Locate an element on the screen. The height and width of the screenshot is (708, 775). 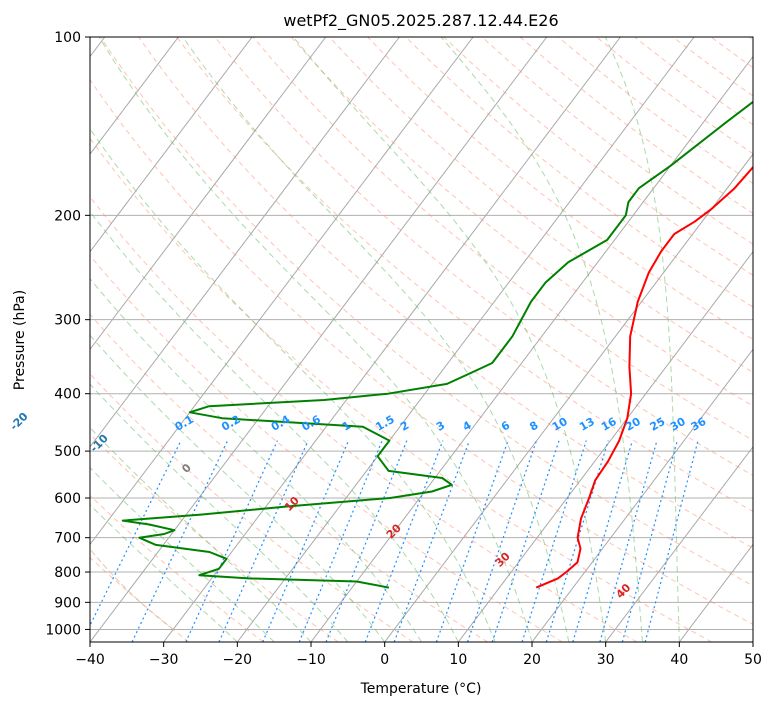
x-tick-label: −30 is located at coordinates (164, 660).